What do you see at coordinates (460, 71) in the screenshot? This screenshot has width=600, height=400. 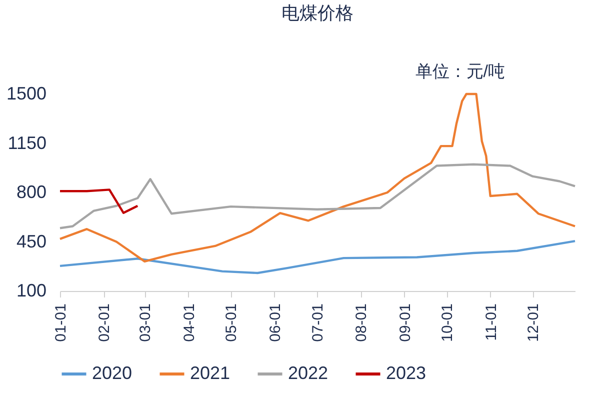 I see `text: 单位：元/吨` at bounding box center [460, 71].